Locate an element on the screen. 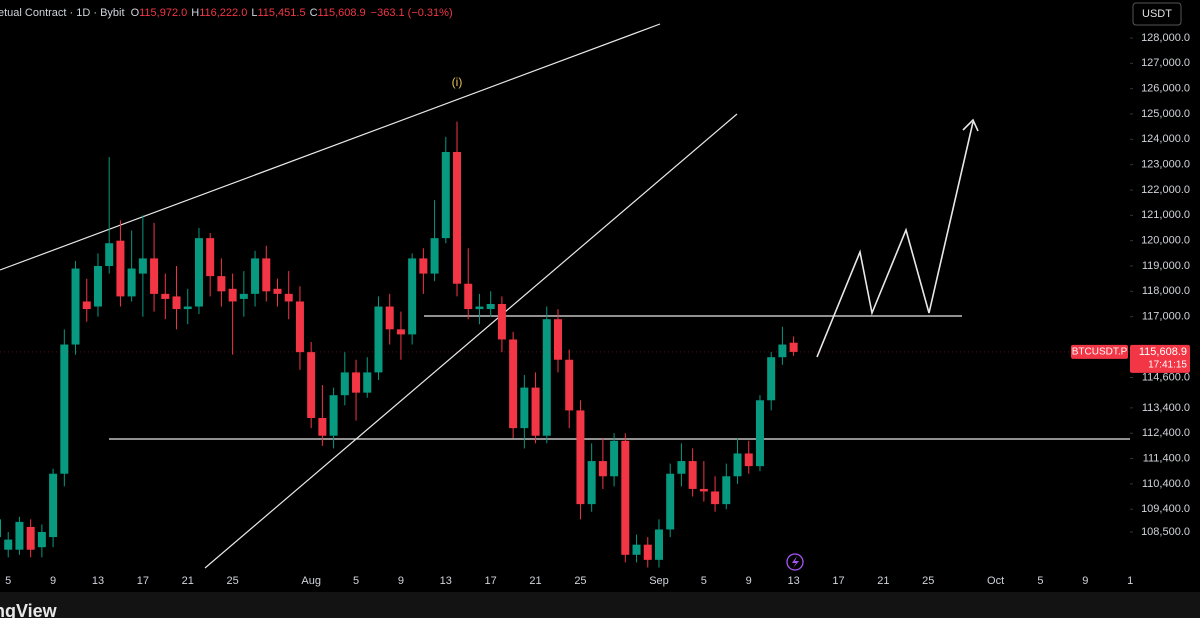 This screenshot has height=618, width=1200. y-tick-label: 127,000.0 is located at coordinates (1165, 63).